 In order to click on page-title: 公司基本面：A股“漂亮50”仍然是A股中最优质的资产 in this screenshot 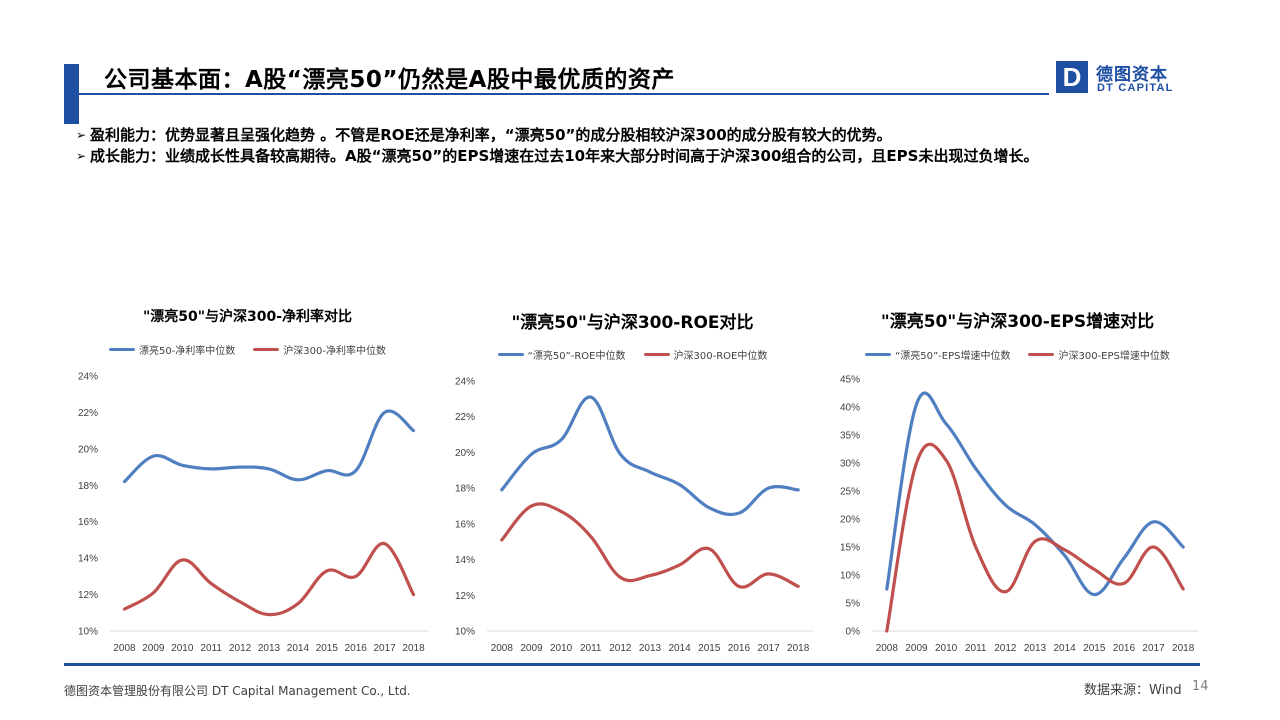, I will do `click(389, 80)`.